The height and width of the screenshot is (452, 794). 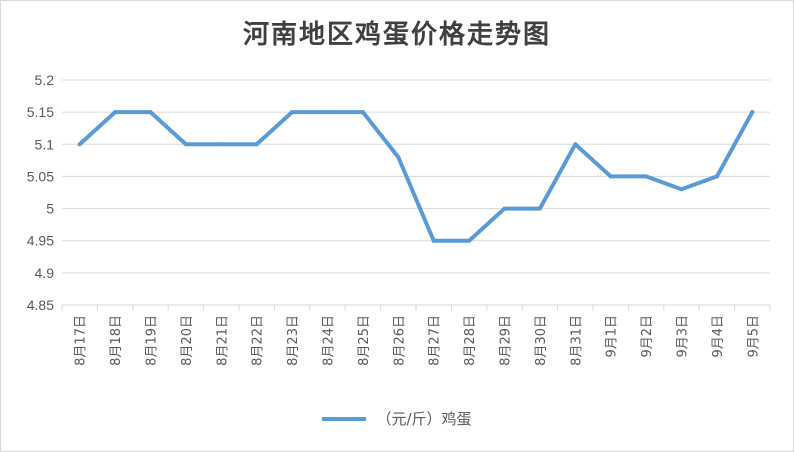 I want to click on x-tick-label: 9月4日, so click(x=718, y=336).